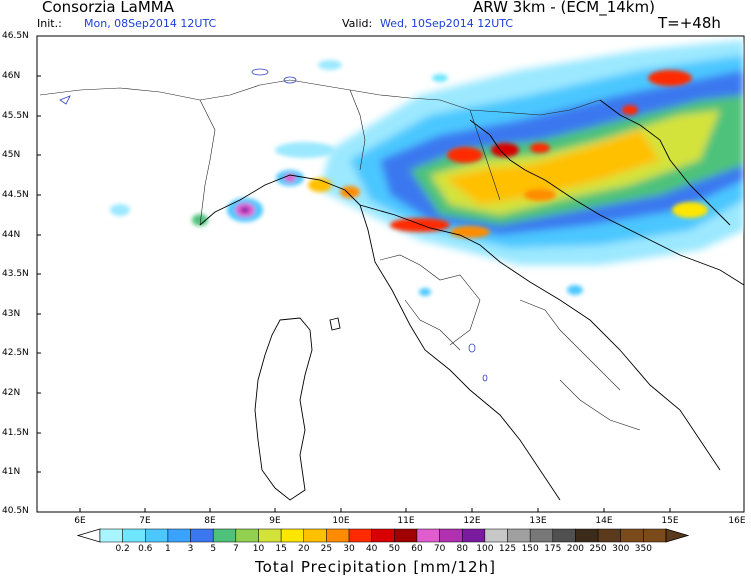 The image size is (751, 580). What do you see at coordinates (371, 549) in the screenshot?
I see `legend-level-label: 40` at bounding box center [371, 549].